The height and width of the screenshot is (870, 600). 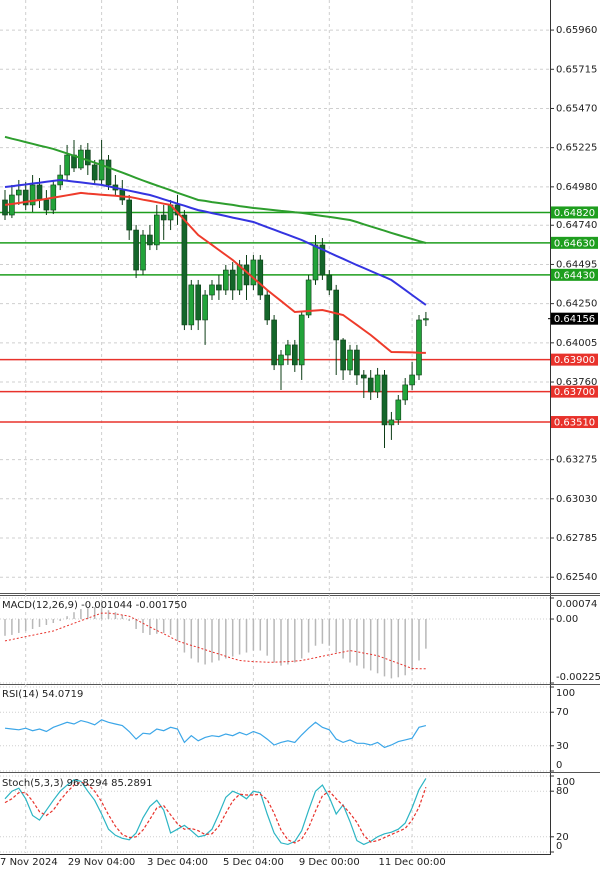 What do you see at coordinates (574, 392) in the screenshot?
I see `level-label: 0.63700` at bounding box center [574, 392].